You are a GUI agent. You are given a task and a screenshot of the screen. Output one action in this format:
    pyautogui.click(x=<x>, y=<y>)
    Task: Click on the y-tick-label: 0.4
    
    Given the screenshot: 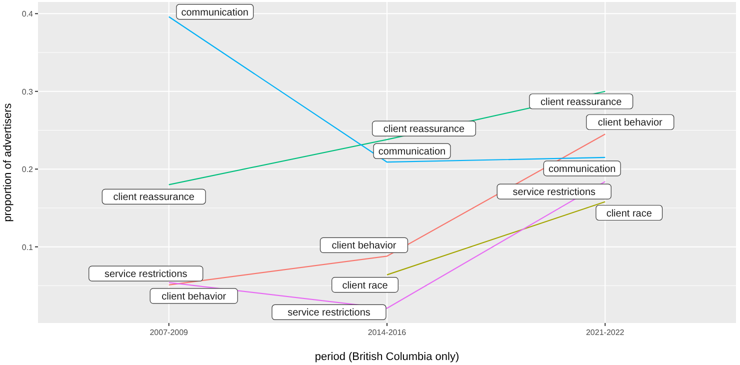 What is the action you would take?
    pyautogui.click(x=28, y=14)
    